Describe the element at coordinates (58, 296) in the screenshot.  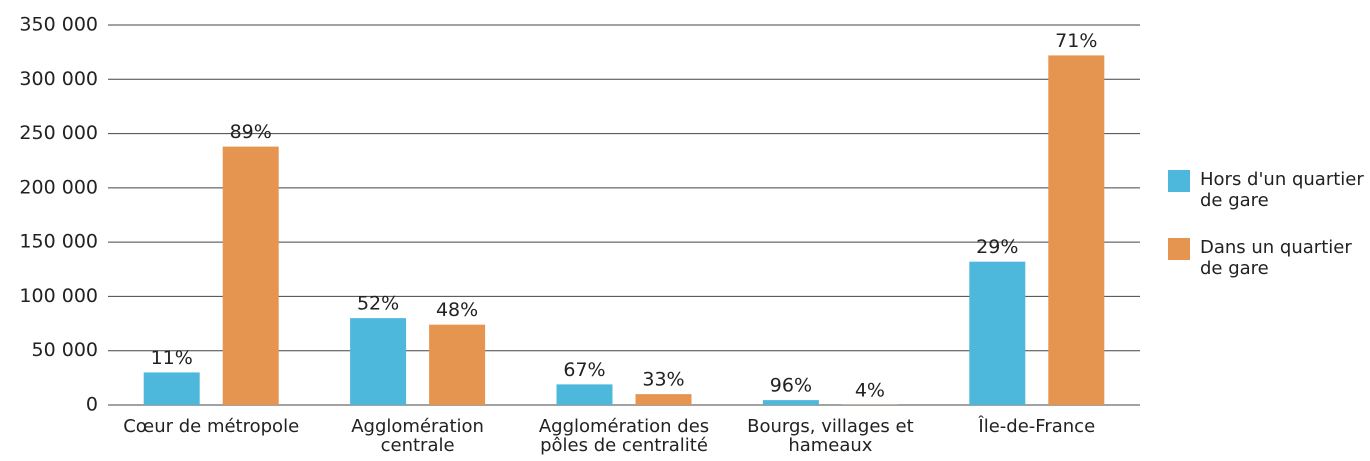
I see `y-tick-label: 100 000` at that location.